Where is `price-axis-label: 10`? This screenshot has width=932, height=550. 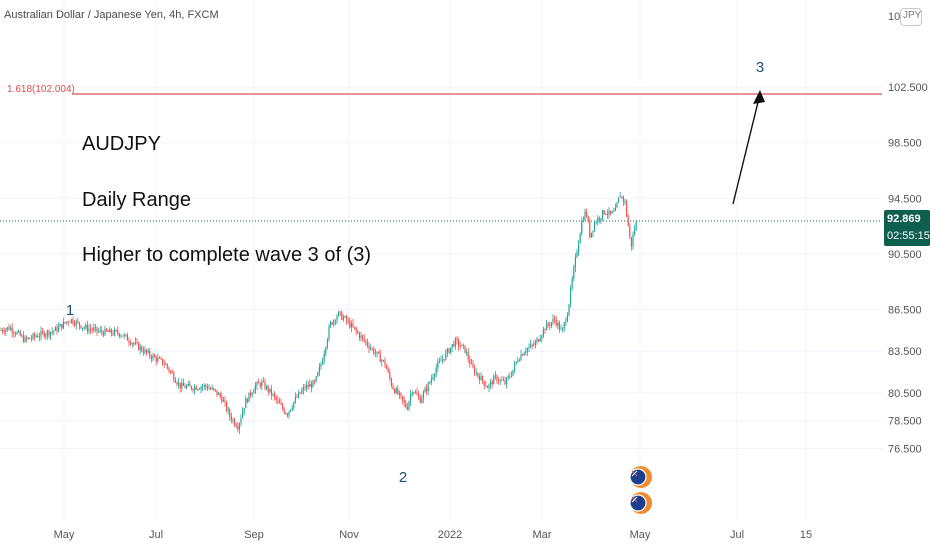 price-axis-label: 10 is located at coordinates (894, 17).